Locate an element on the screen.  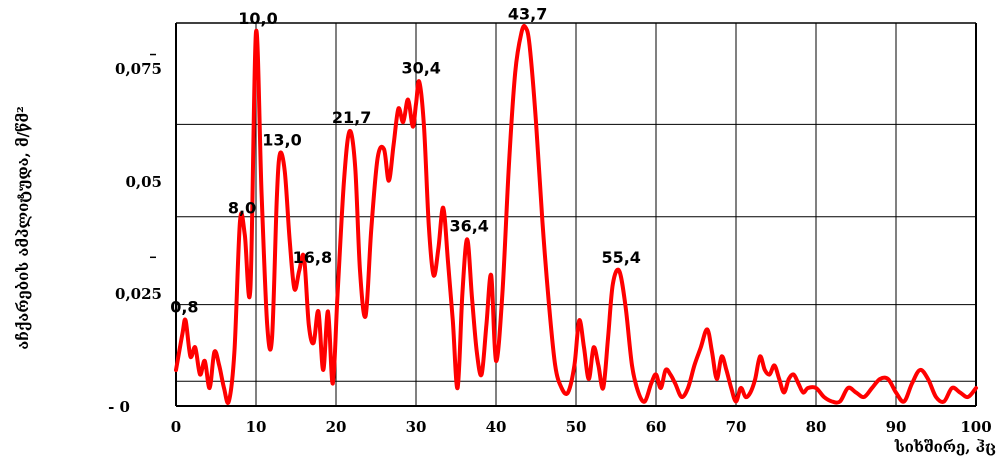
peak-label: 0,8 is located at coordinates (184, 306).